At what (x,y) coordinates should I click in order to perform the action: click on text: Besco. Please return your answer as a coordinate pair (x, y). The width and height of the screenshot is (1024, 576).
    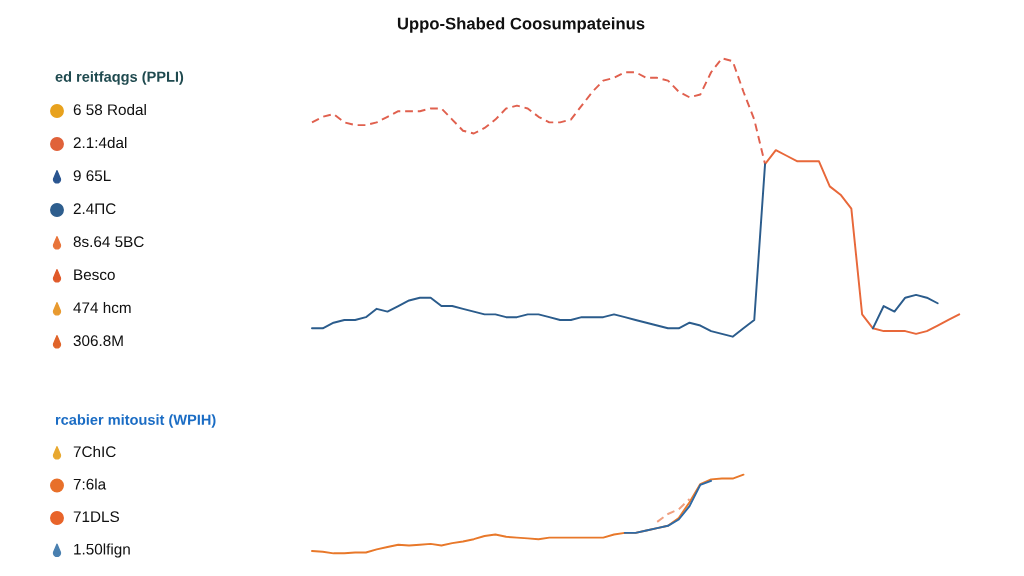
    Looking at the image, I should click on (94, 275).